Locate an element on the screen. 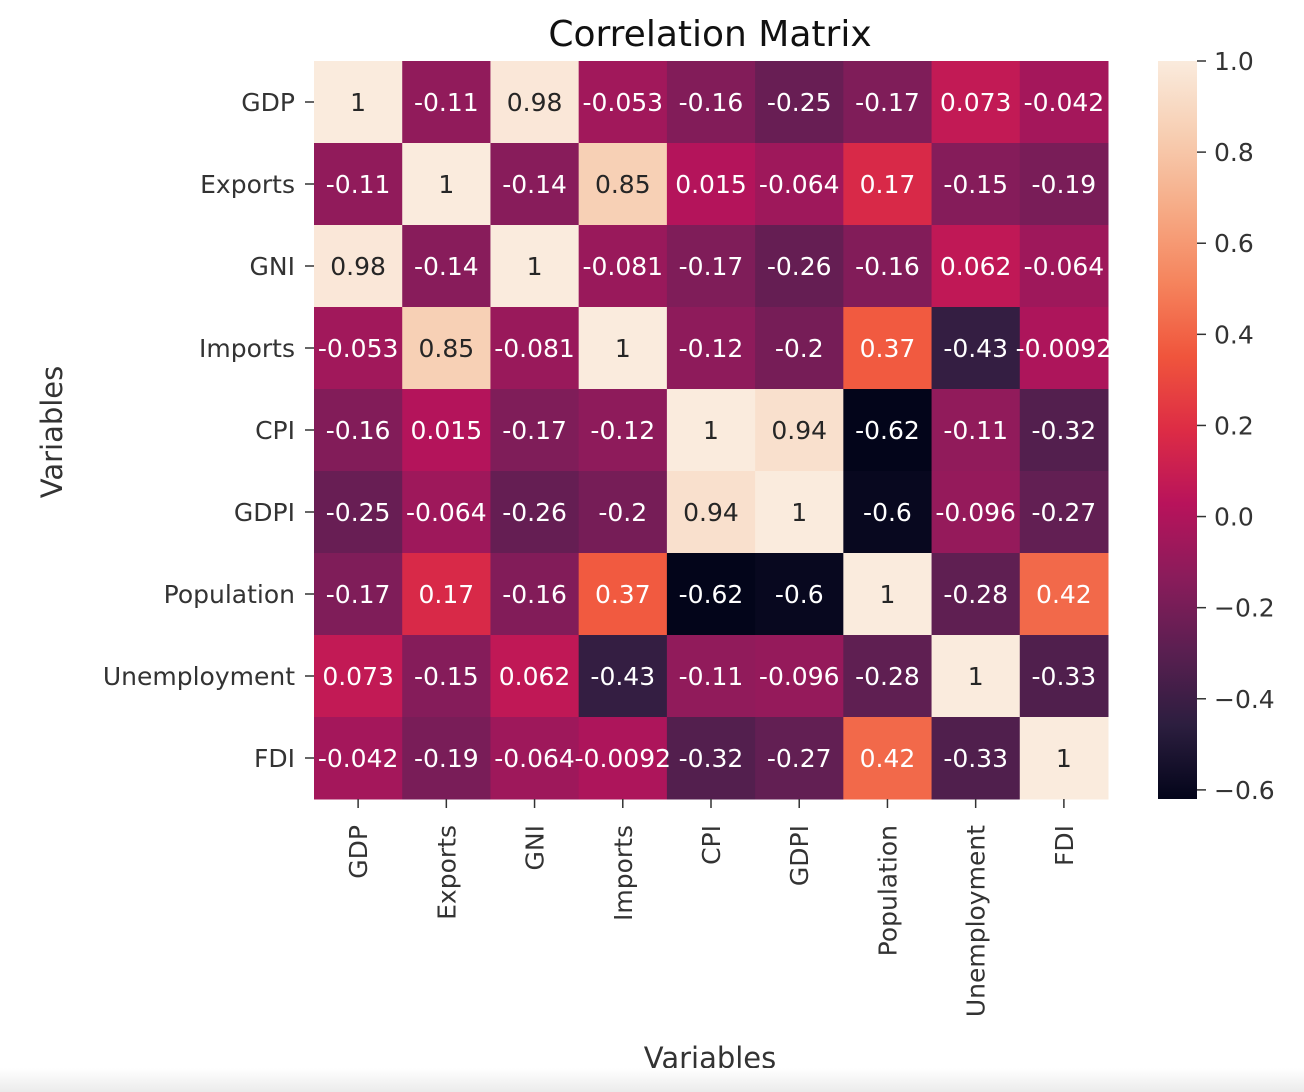  x-tick-label: GDPI is located at coordinates (799, 855).